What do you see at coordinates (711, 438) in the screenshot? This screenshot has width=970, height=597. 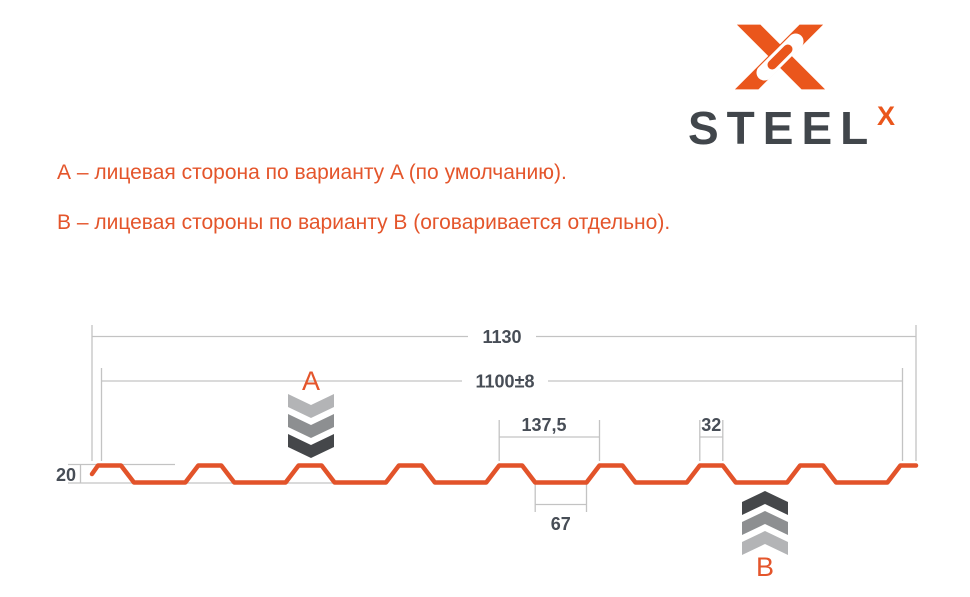 I see `dimension-rib-top: 32` at bounding box center [711, 438].